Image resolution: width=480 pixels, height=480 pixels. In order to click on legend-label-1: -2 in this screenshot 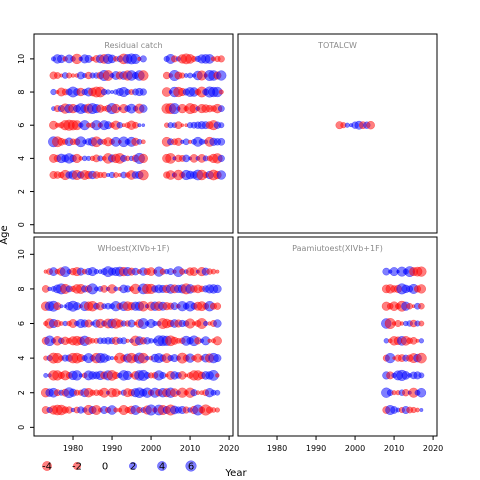, I will do `click(77, 467)`.